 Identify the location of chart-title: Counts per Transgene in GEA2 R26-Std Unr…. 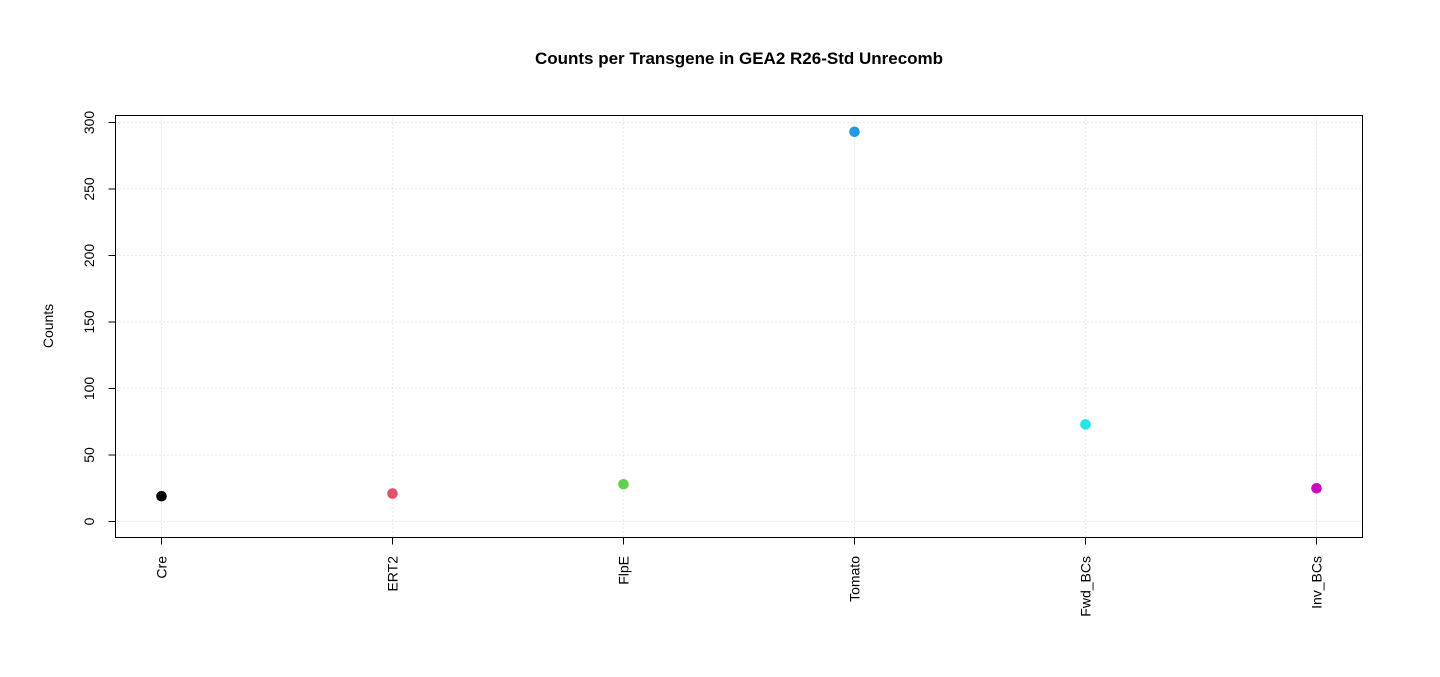
(739, 58).